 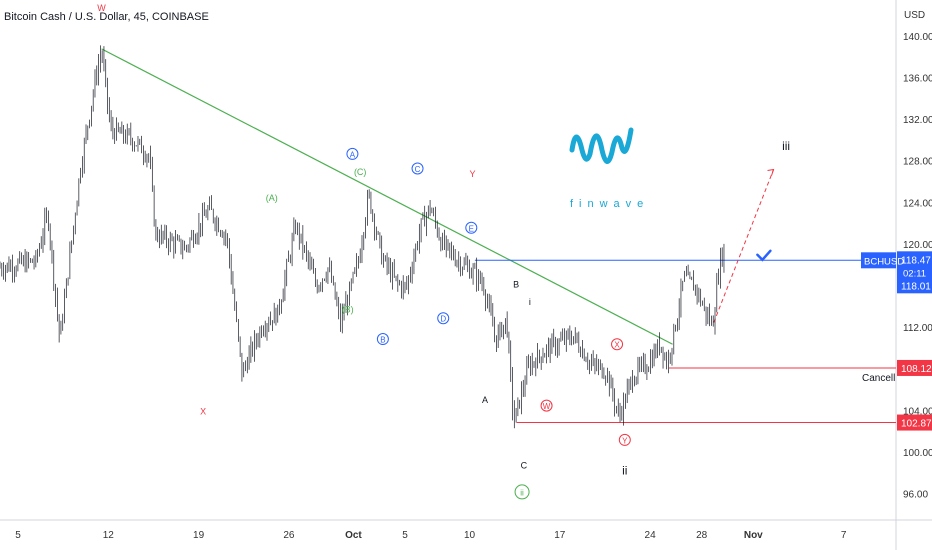 I want to click on checkmark-icon, so click(x=764, y=255).